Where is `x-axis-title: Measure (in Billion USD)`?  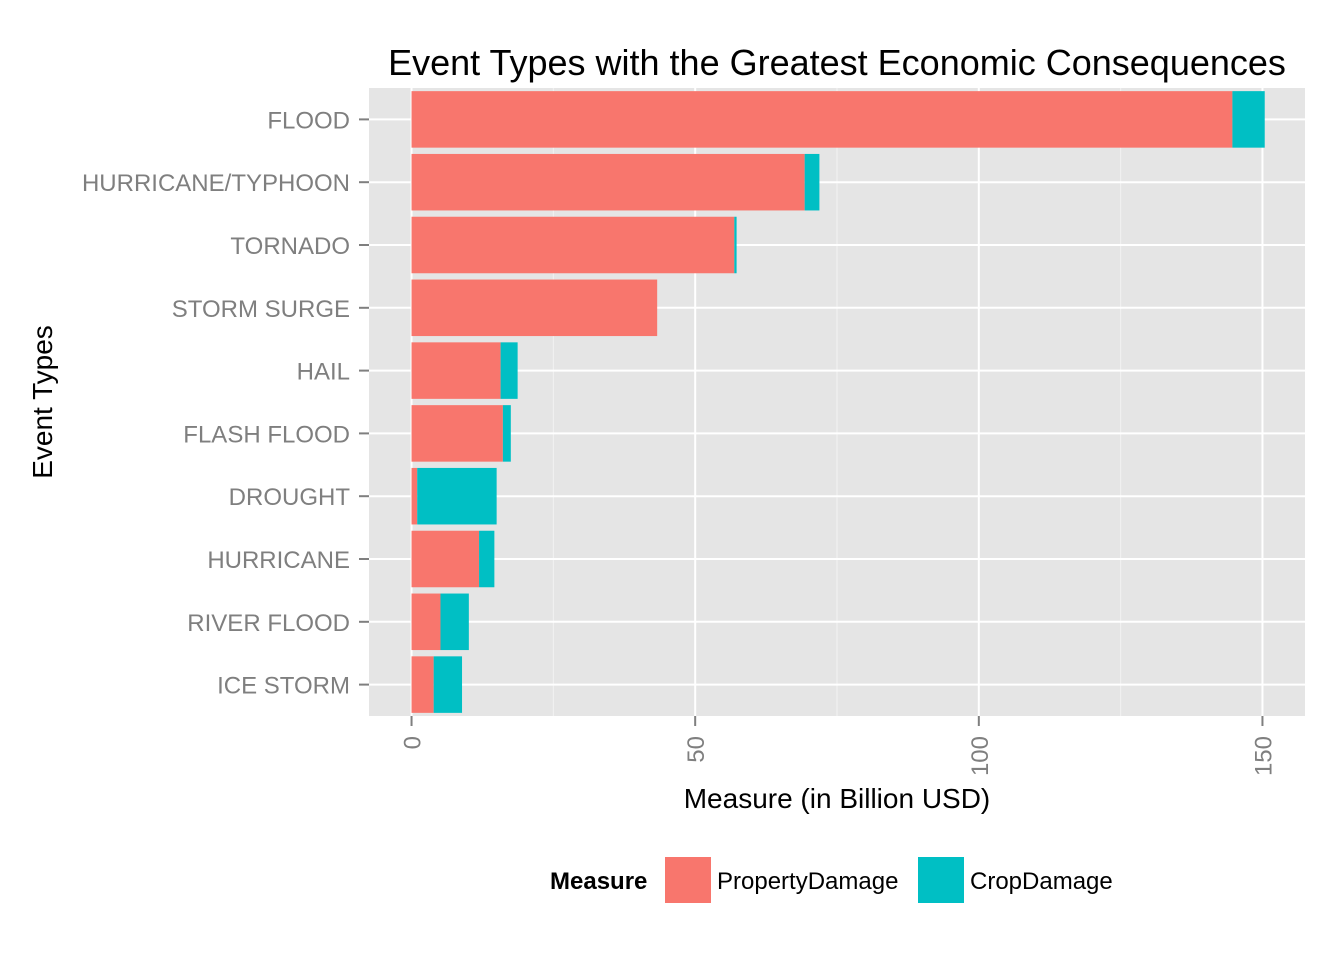 x-axis-title: Measure (in Billion USD) is located at coordinates (837, 798).